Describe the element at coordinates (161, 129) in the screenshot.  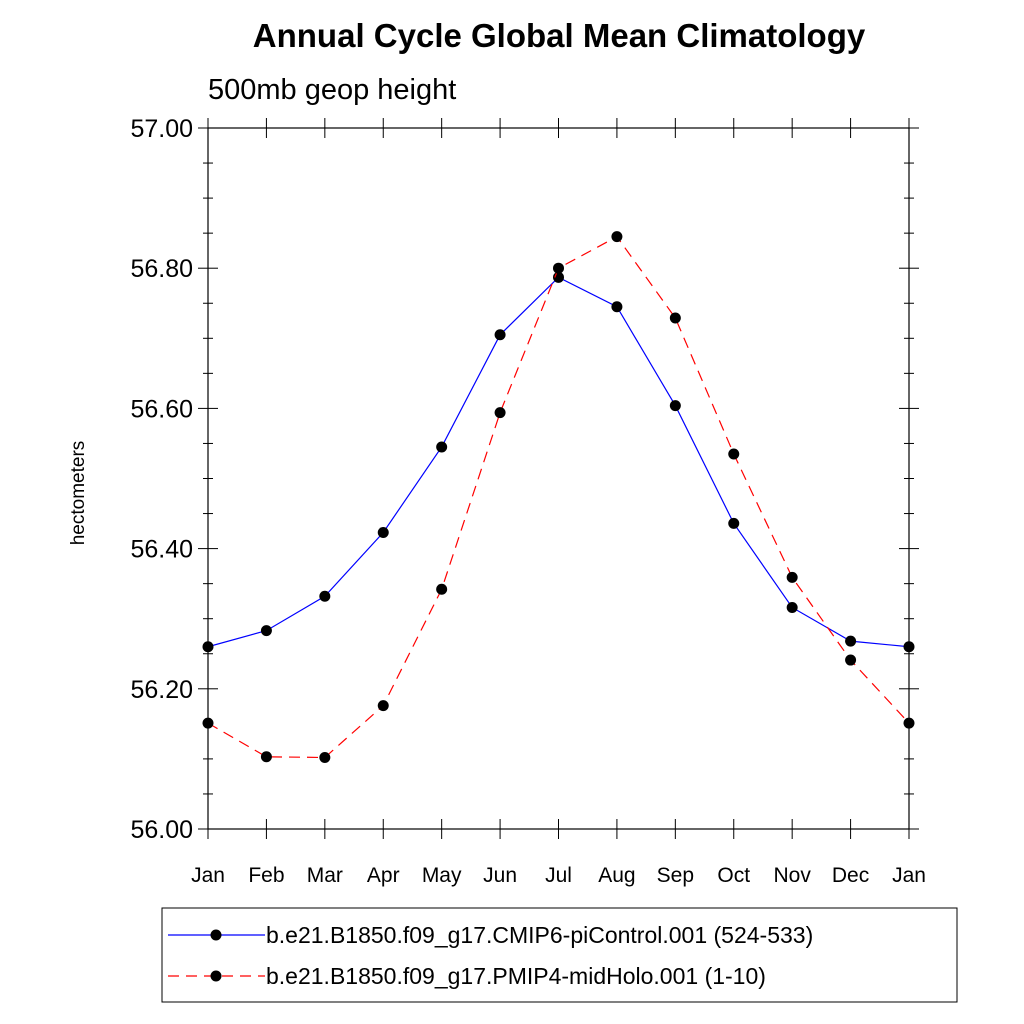
I see `y-tick-label: 57.00` at that location.